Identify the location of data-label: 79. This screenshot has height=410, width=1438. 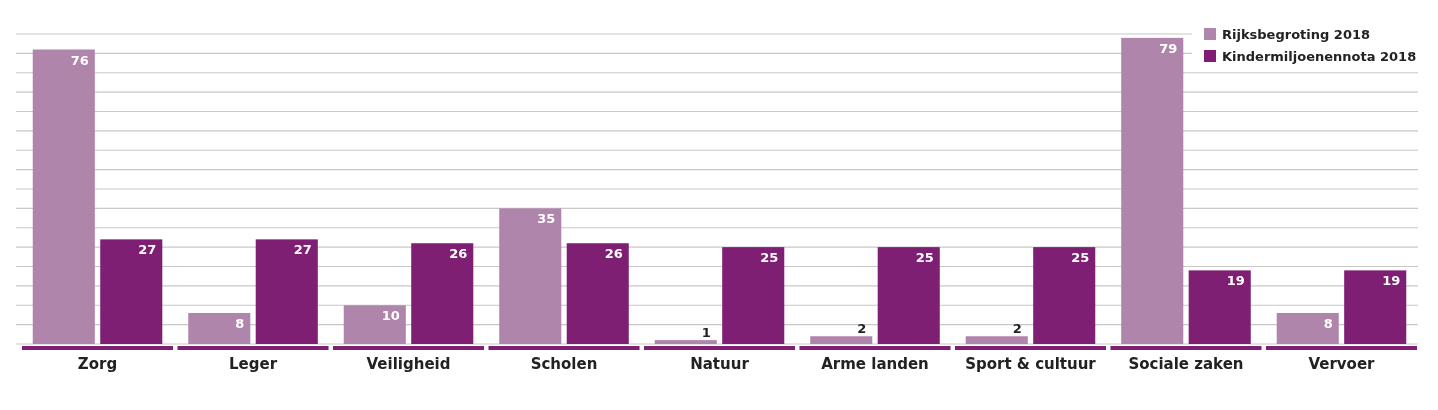
(1168, 48).